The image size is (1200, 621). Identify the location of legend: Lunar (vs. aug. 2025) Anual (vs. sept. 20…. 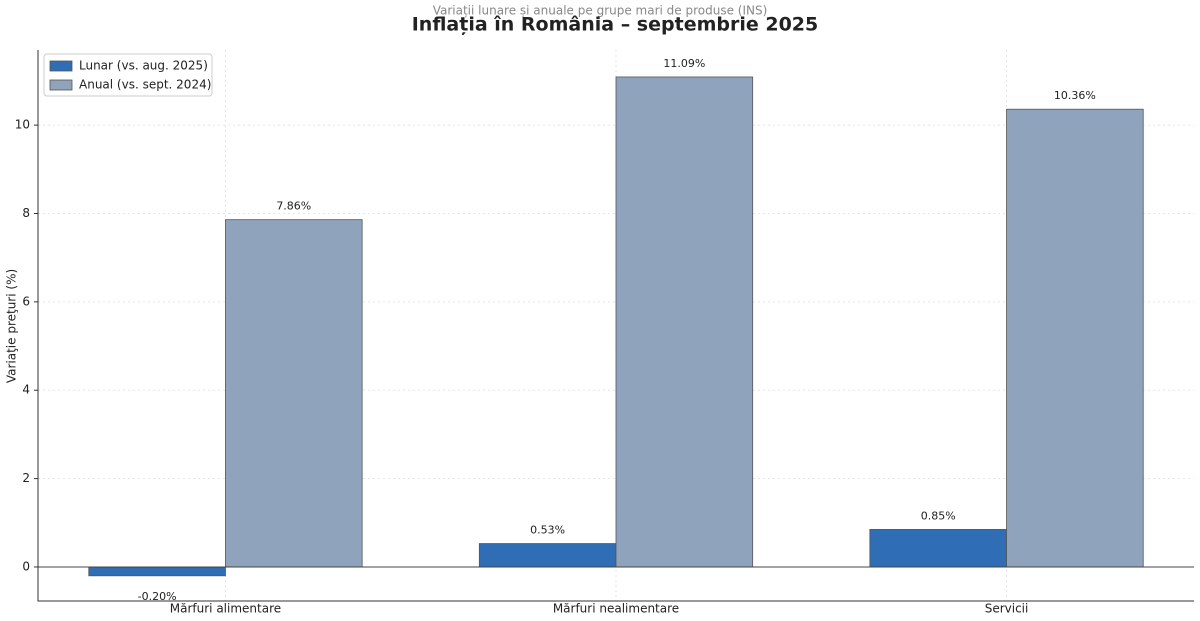
(128, 75).